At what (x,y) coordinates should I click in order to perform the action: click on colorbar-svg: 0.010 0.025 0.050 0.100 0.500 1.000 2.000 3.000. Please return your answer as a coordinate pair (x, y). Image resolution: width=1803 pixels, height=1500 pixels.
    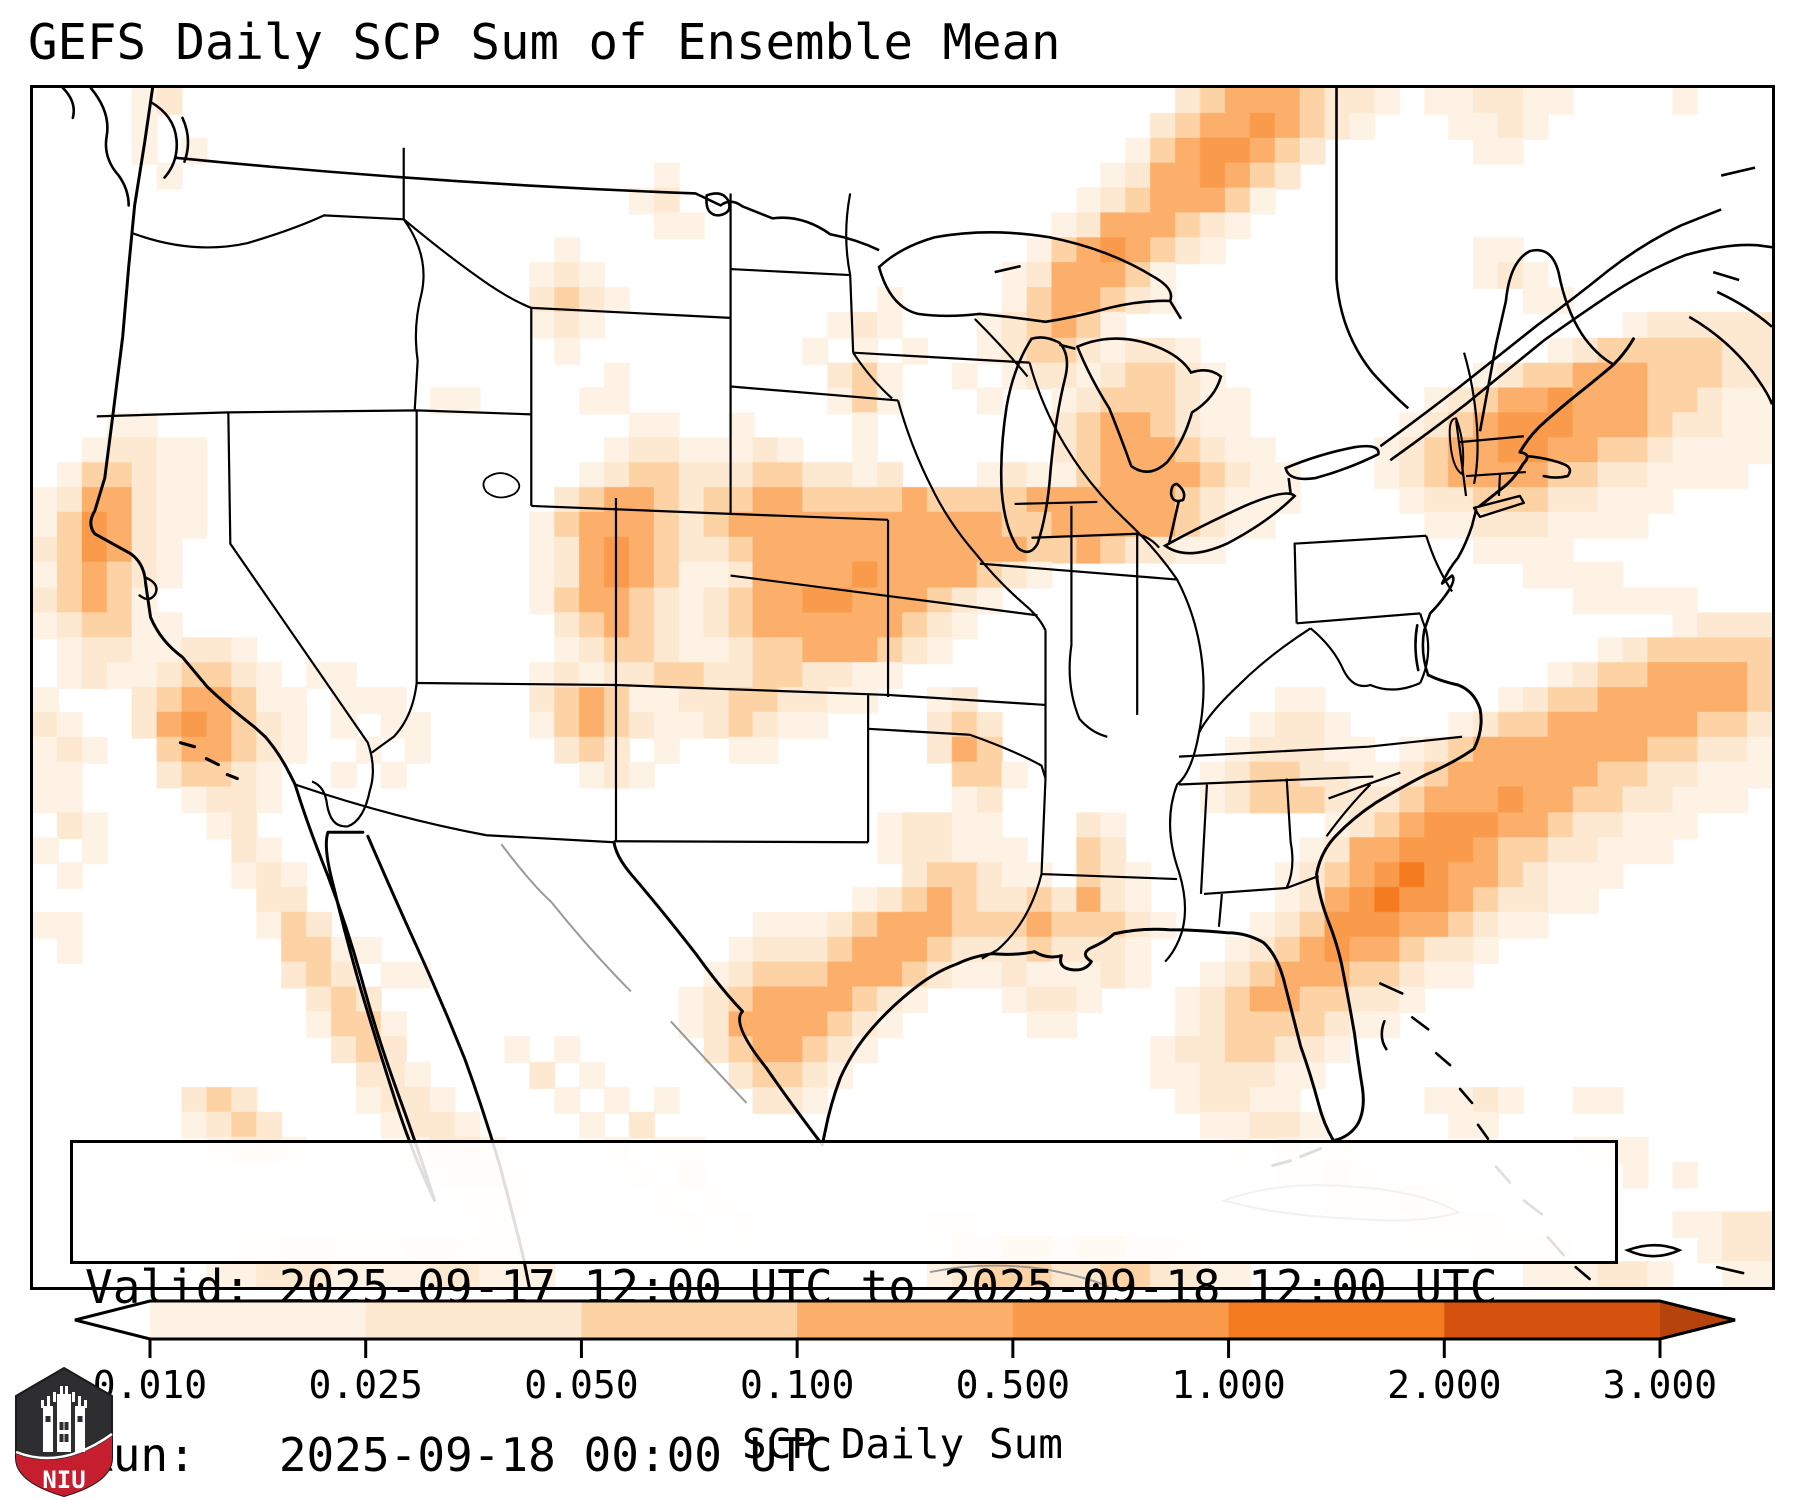
    Looking at the image, I should click on (905, 1353).